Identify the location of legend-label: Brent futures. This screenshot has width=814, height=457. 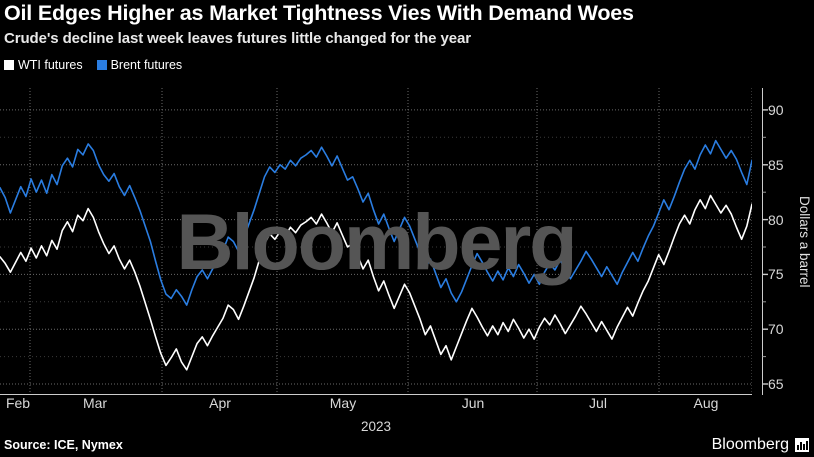
(146, 65).